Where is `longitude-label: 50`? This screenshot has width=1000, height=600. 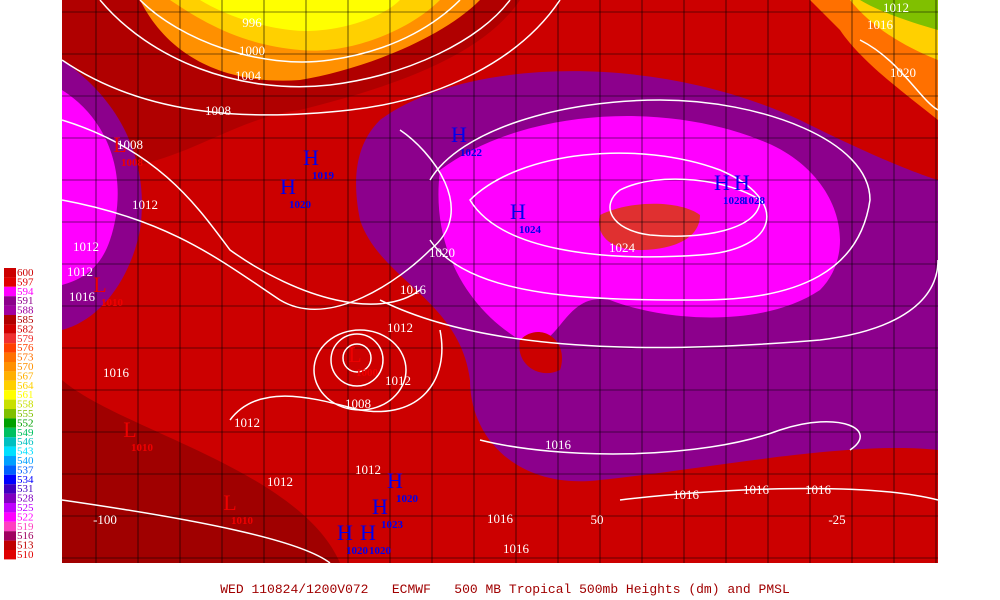
longitude-label: 50 is located at coordinates (597, 519).